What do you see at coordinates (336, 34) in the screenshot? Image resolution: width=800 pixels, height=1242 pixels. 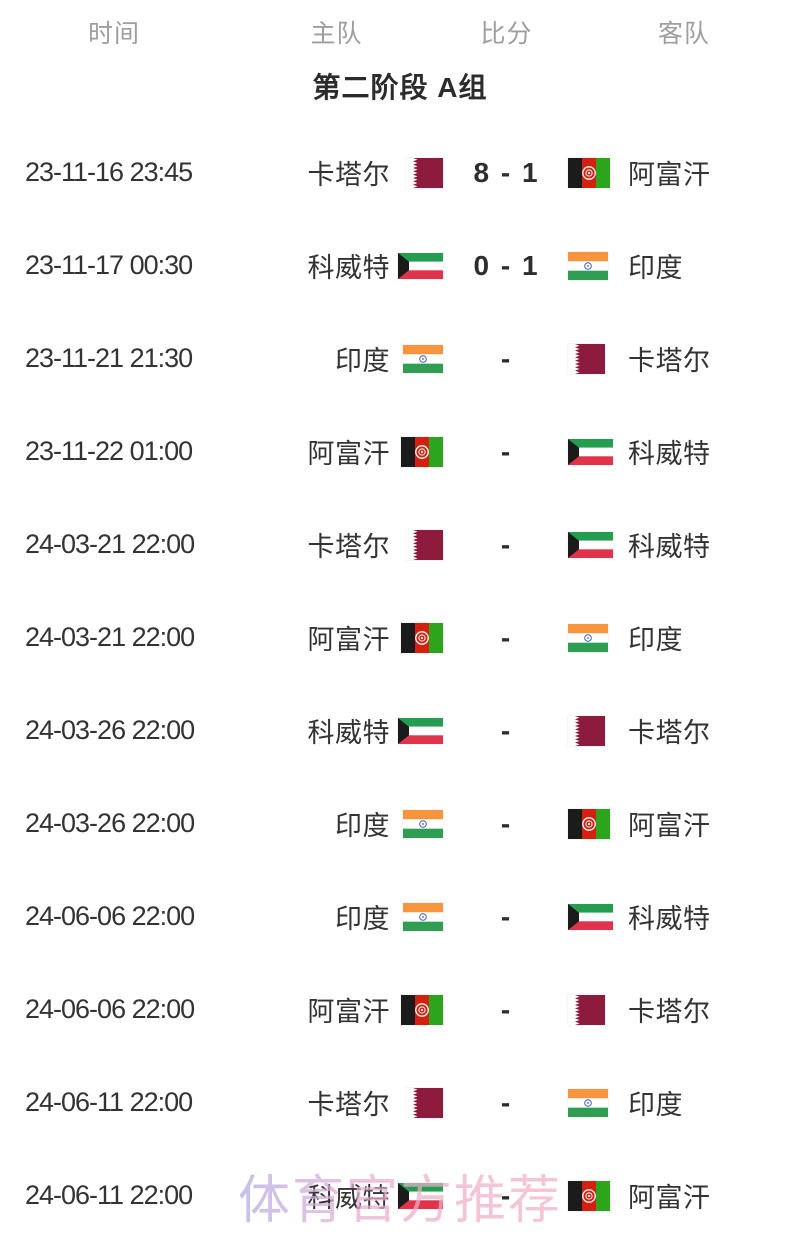 I see `column-header-home: 主队` at bounding box center [336, 34].